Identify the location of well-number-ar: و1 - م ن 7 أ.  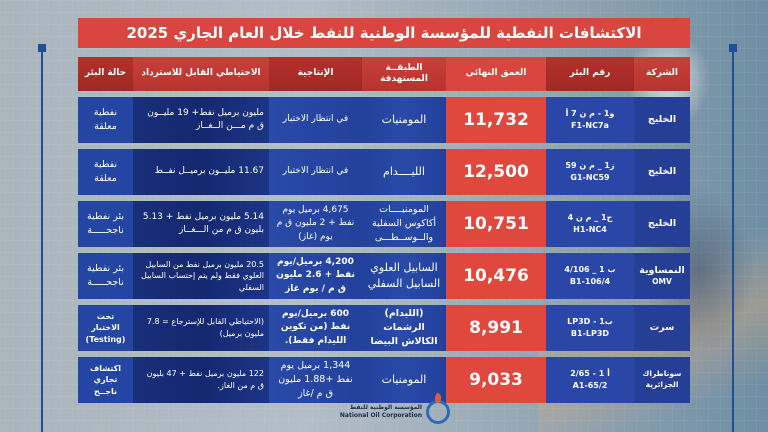
(590, 114).